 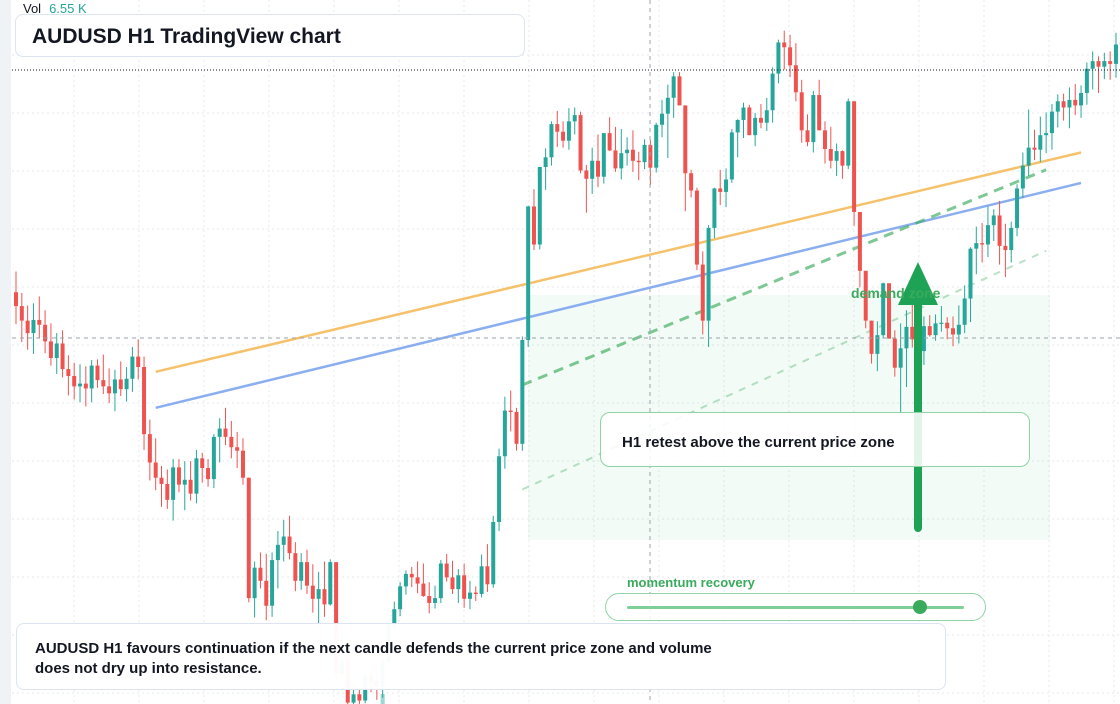 I want to click on momentum-knob, so click(x=920, y=607).